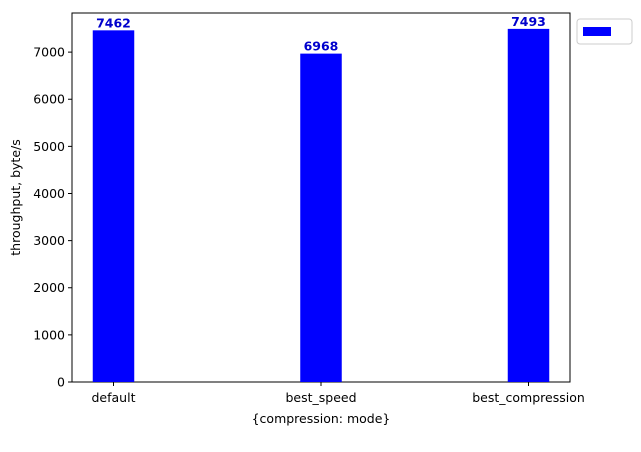 This screenshot has height=452, width=641. Describe the element at coordinates (321, 218) in the screenshot. I see `bar-best_speed` at that location.